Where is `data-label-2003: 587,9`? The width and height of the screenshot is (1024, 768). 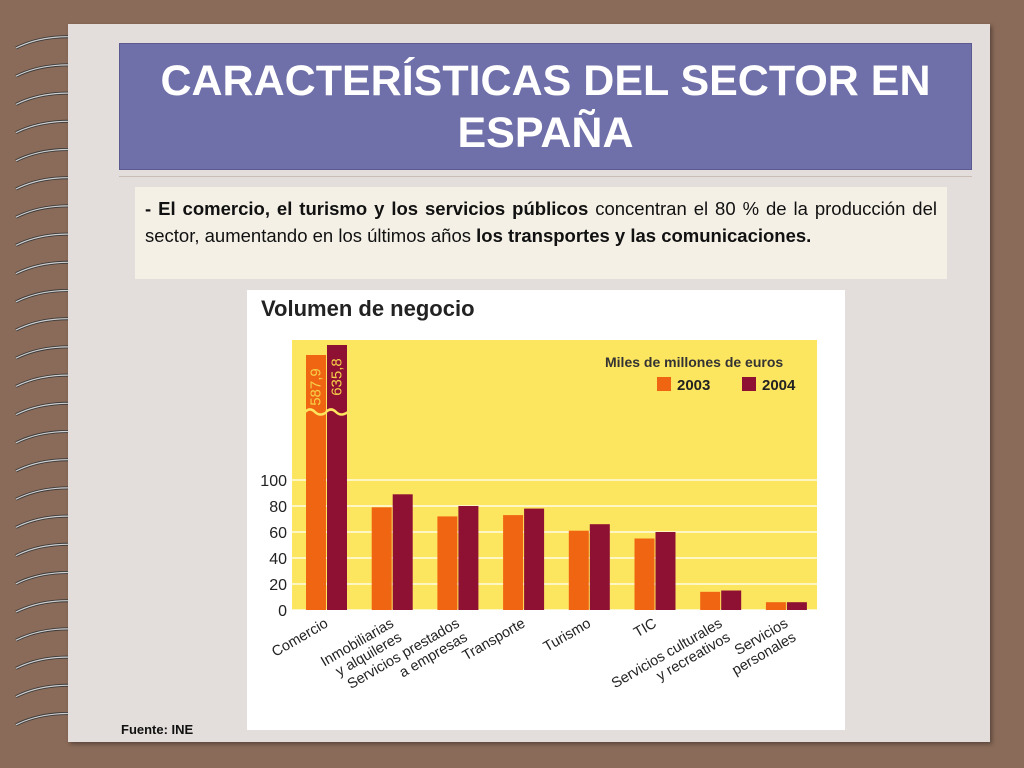 data-label-2003: 587,9 is located at coordinates (315, 387).